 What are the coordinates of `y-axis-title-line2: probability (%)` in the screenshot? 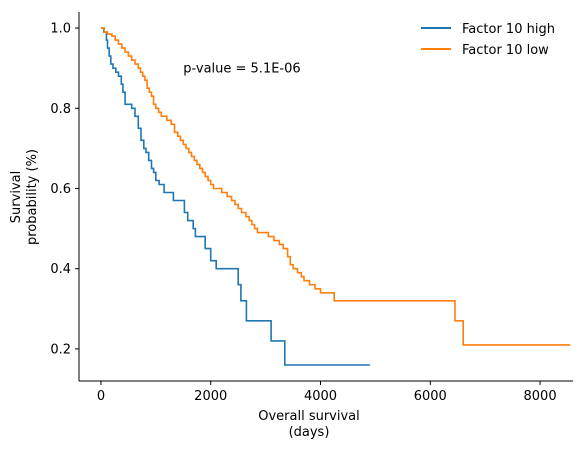 It's located at (32, 197).